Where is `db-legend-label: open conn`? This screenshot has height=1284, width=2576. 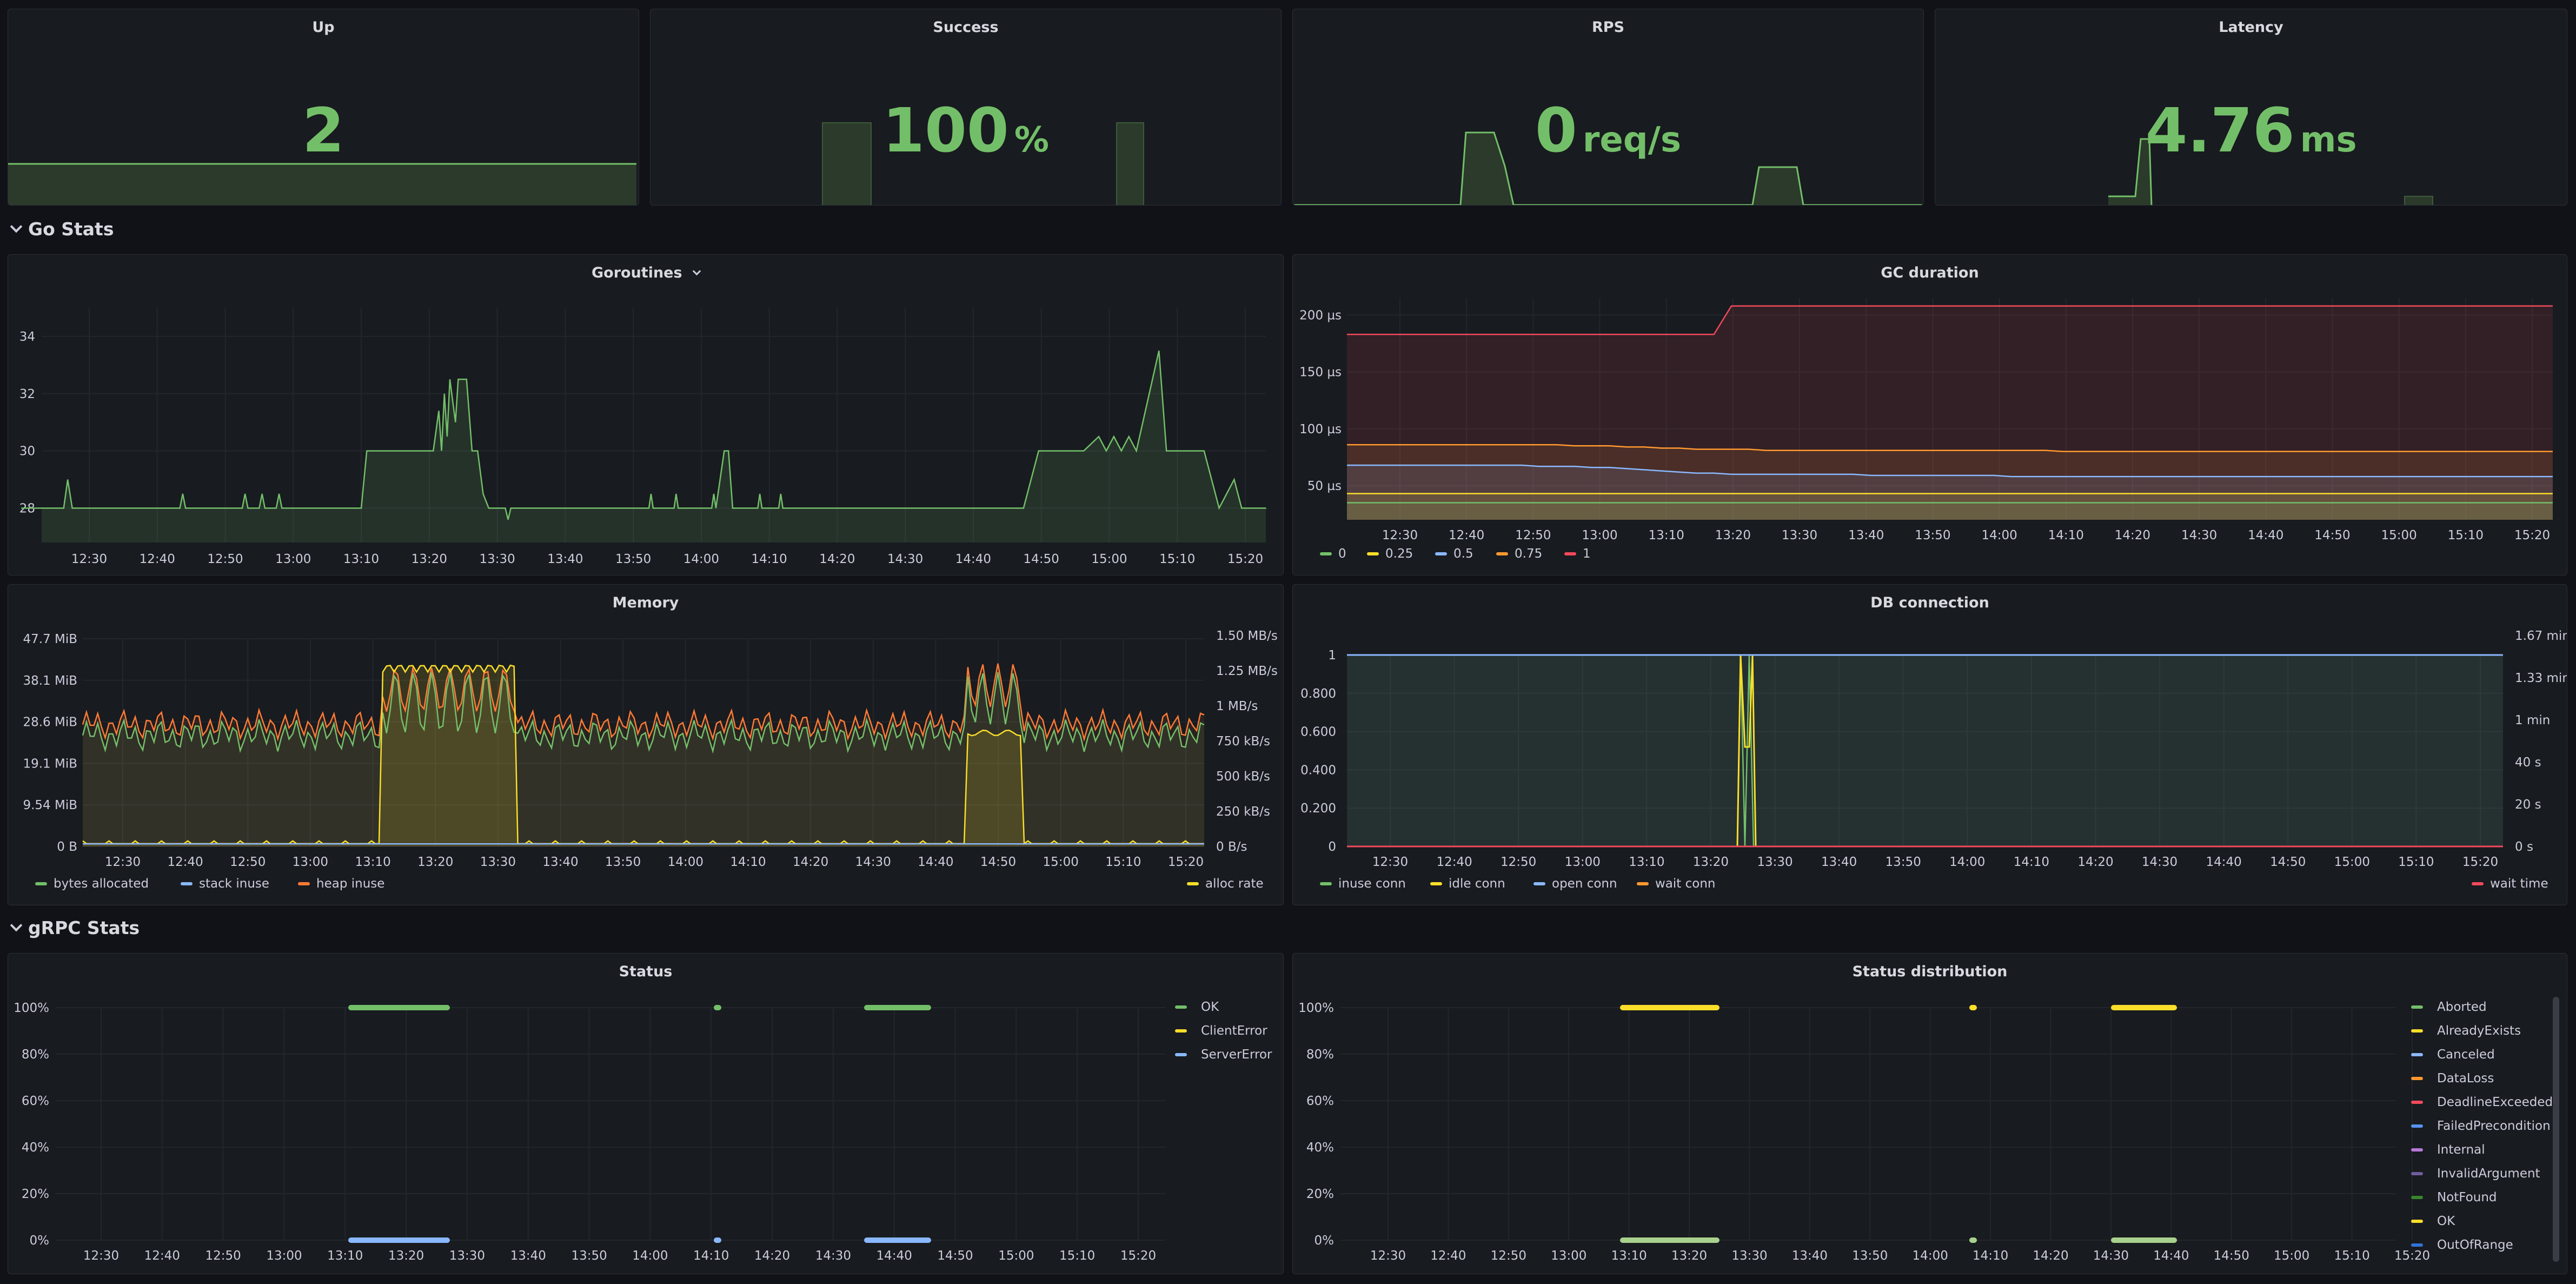
db-legend-label: open conn is located at coordinates (1584, 884).